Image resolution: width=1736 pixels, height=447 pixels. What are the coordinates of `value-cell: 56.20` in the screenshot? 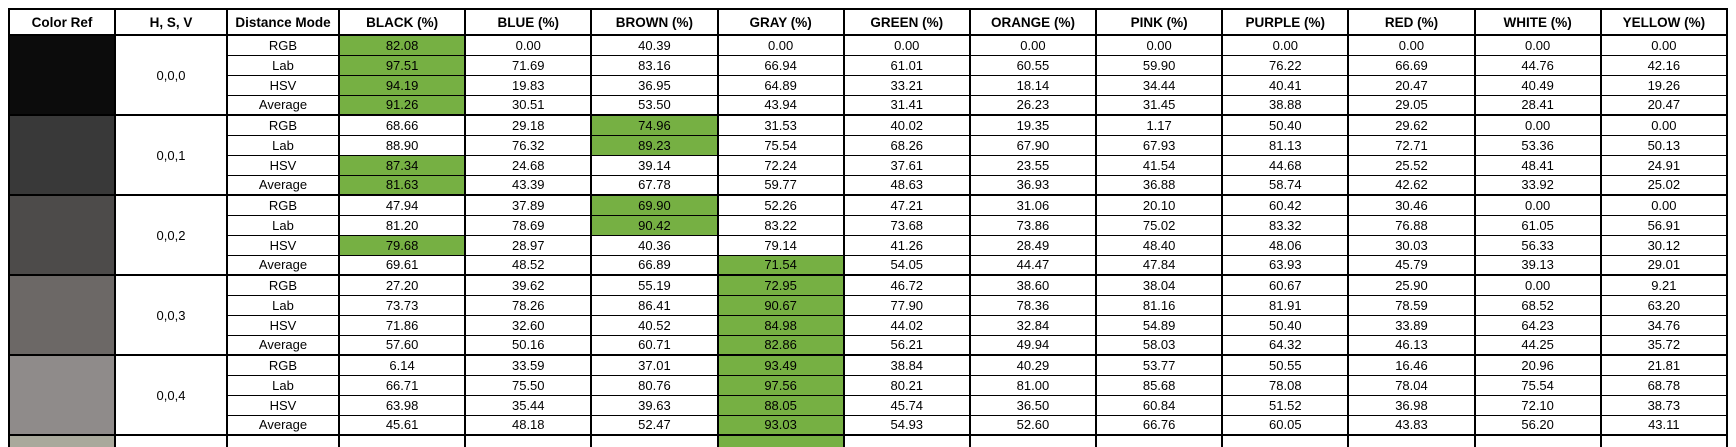 It's located at (1537, 425).